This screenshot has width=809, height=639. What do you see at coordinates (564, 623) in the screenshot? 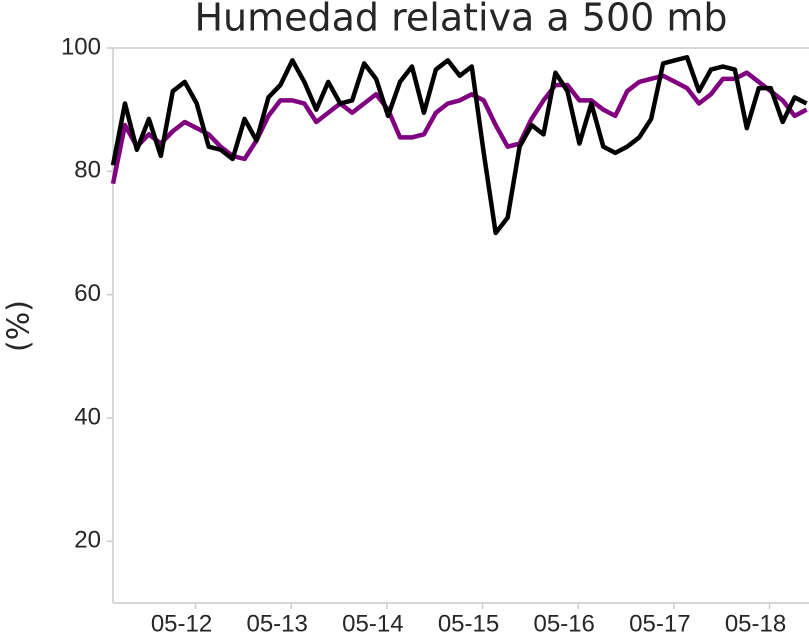
I see `x-tick-label: 05-16` at bounding box center [564, 623].